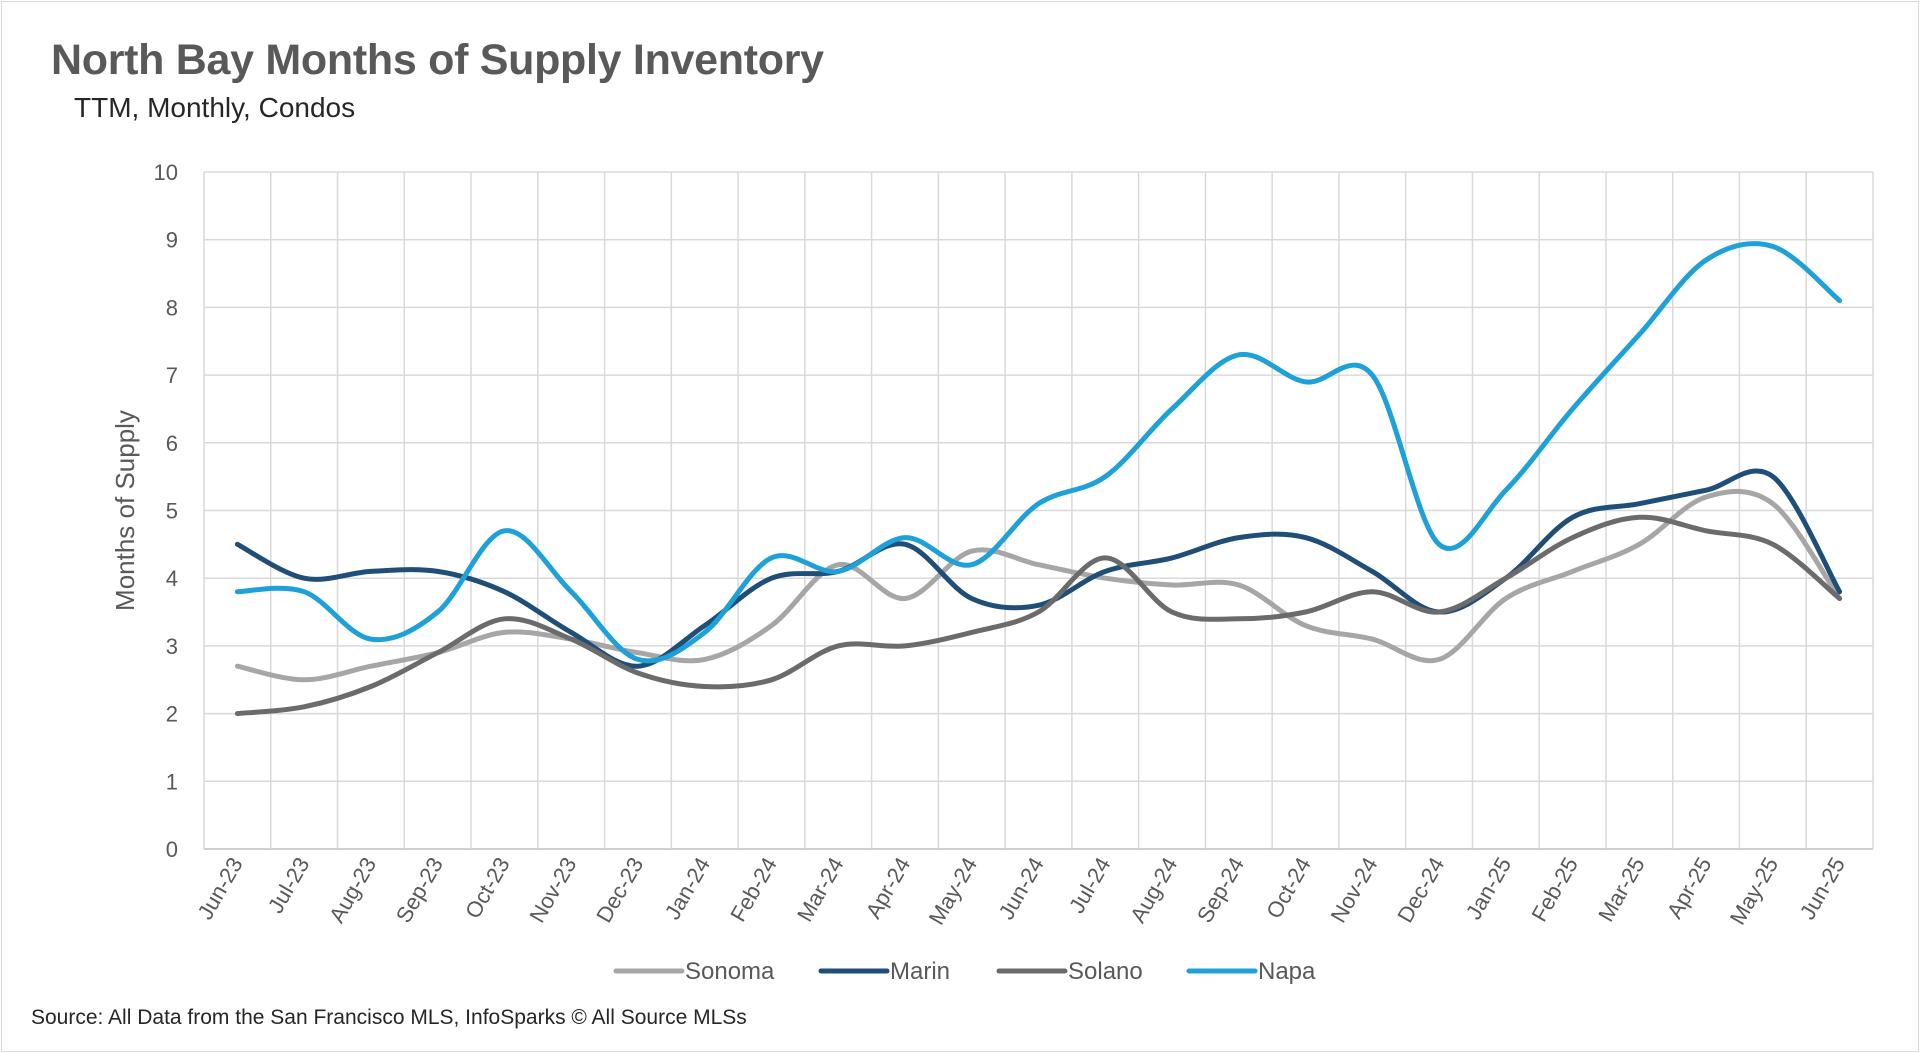 This screenshot has width=1920, height=1053. I want to click on x-tick-label: Jun-24, so click(1021, 888).